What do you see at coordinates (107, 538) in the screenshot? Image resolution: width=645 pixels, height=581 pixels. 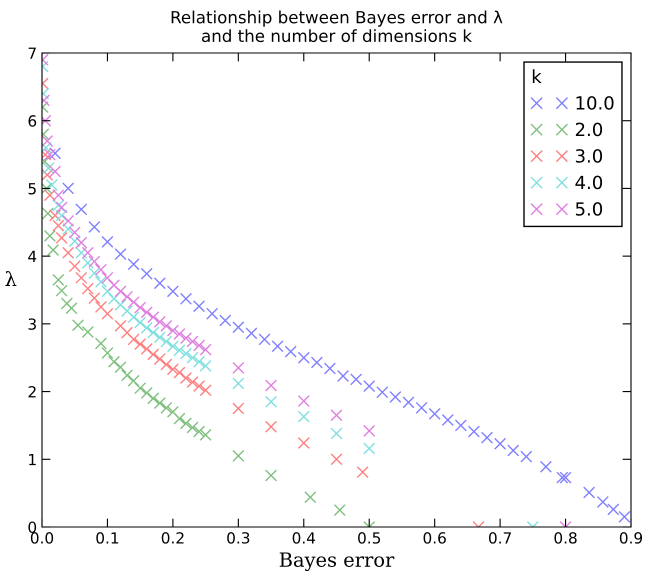 I see `x-tick-label: 0.1` at bounding box center [107, 538].